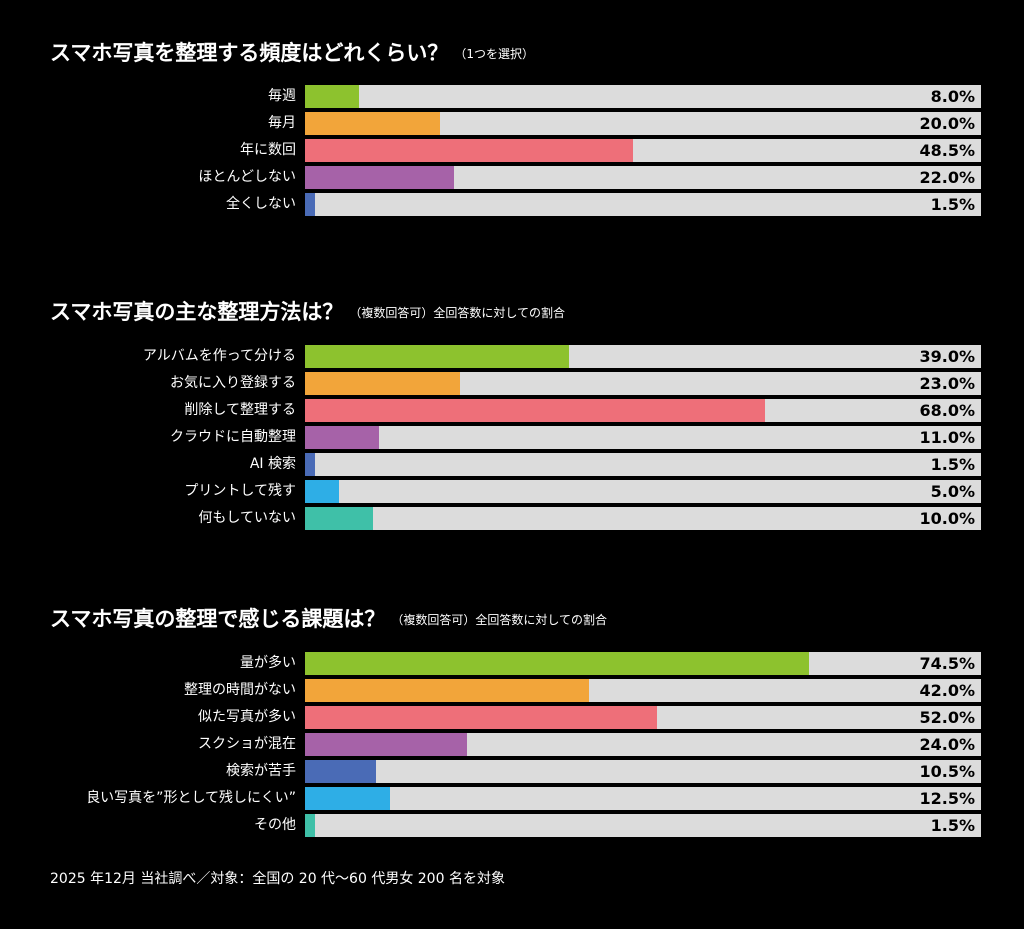  I want to click on bar-row: 削除して整理する 68.0%, so click(512, 410).